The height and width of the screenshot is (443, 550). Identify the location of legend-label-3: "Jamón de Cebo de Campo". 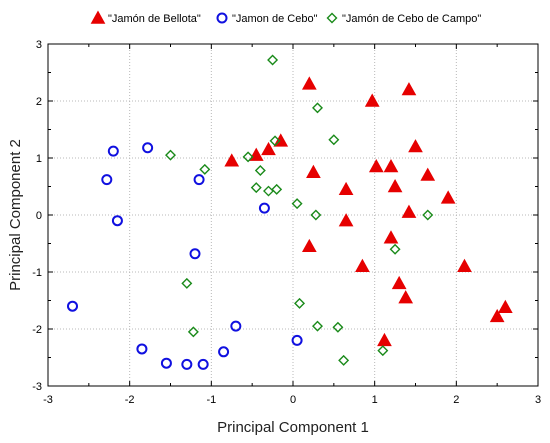
(411, 19).